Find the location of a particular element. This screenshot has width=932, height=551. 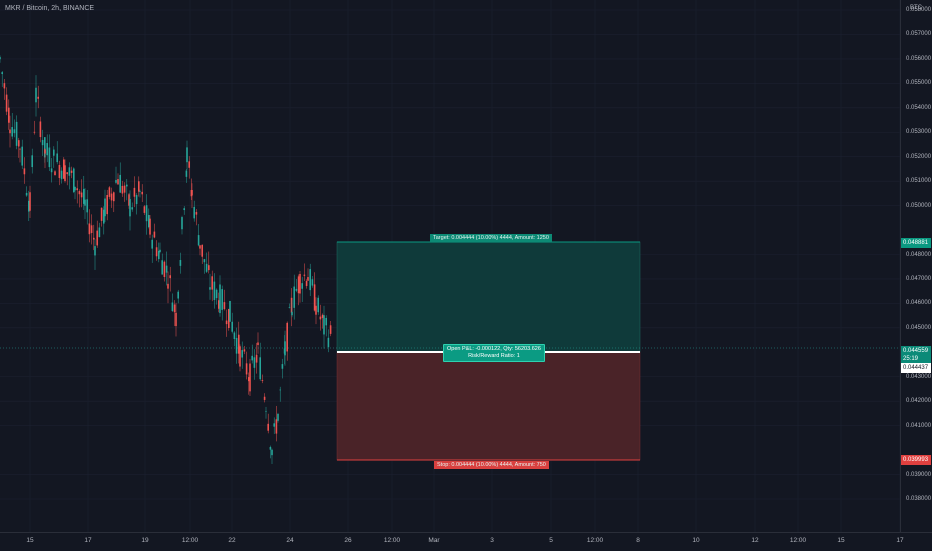

current-price-tag: 0.044559 25:19 is located at coordinates (916, 355).